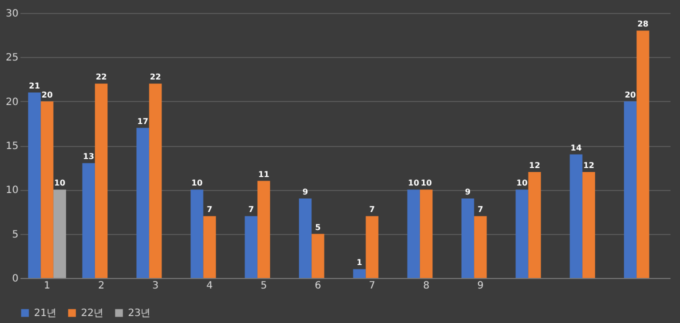 This screenshot has width=680, height=323. Describe the element at coordinates (15, 279) in the screenshot. I see `y-tick-label: 0` at that location.